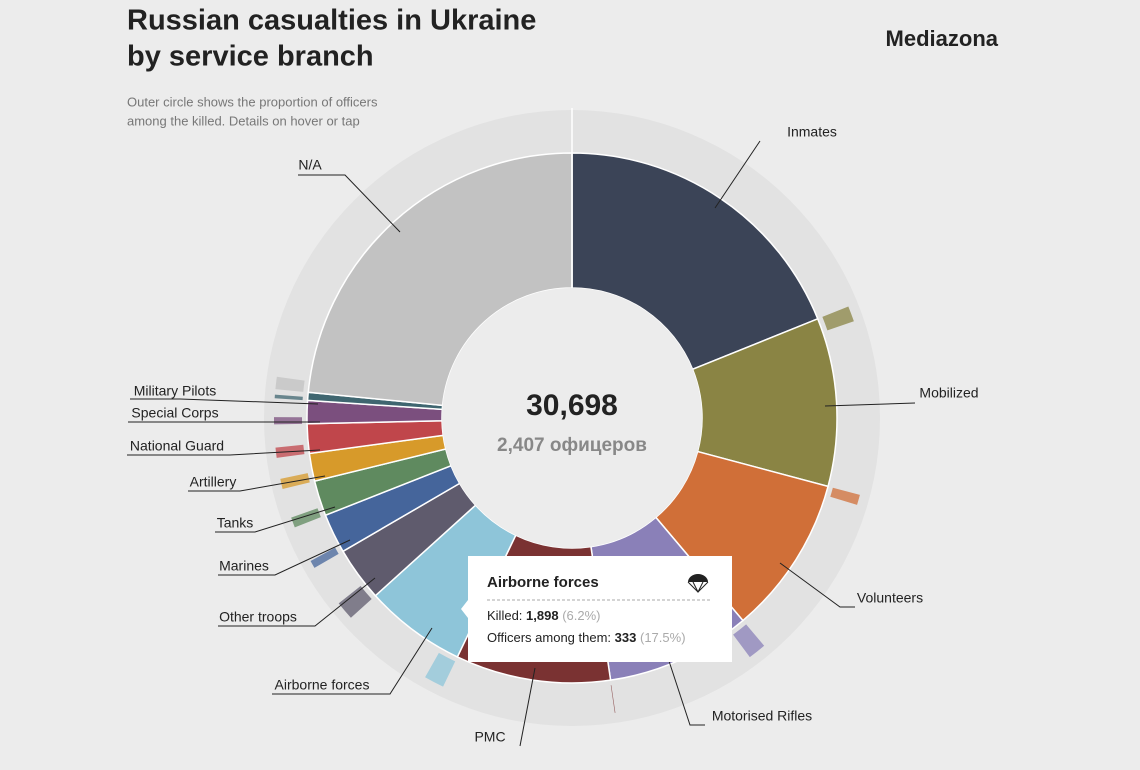  What do you see at coordinates (762, 716) in the screenshot?
I see `category-label: Motorised Rifles` at bounding box center [762, 716].